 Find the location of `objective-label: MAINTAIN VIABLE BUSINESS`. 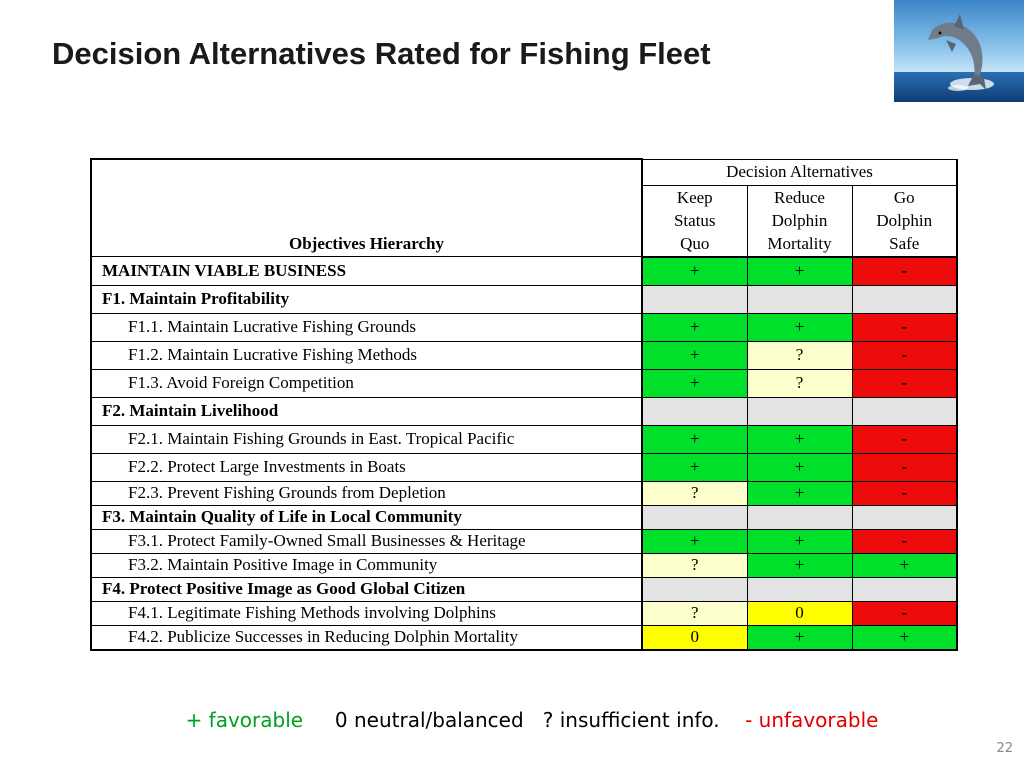

objective-label: MAINTAIN VIABLE BUSINESS is located at coordinates (366, 271).